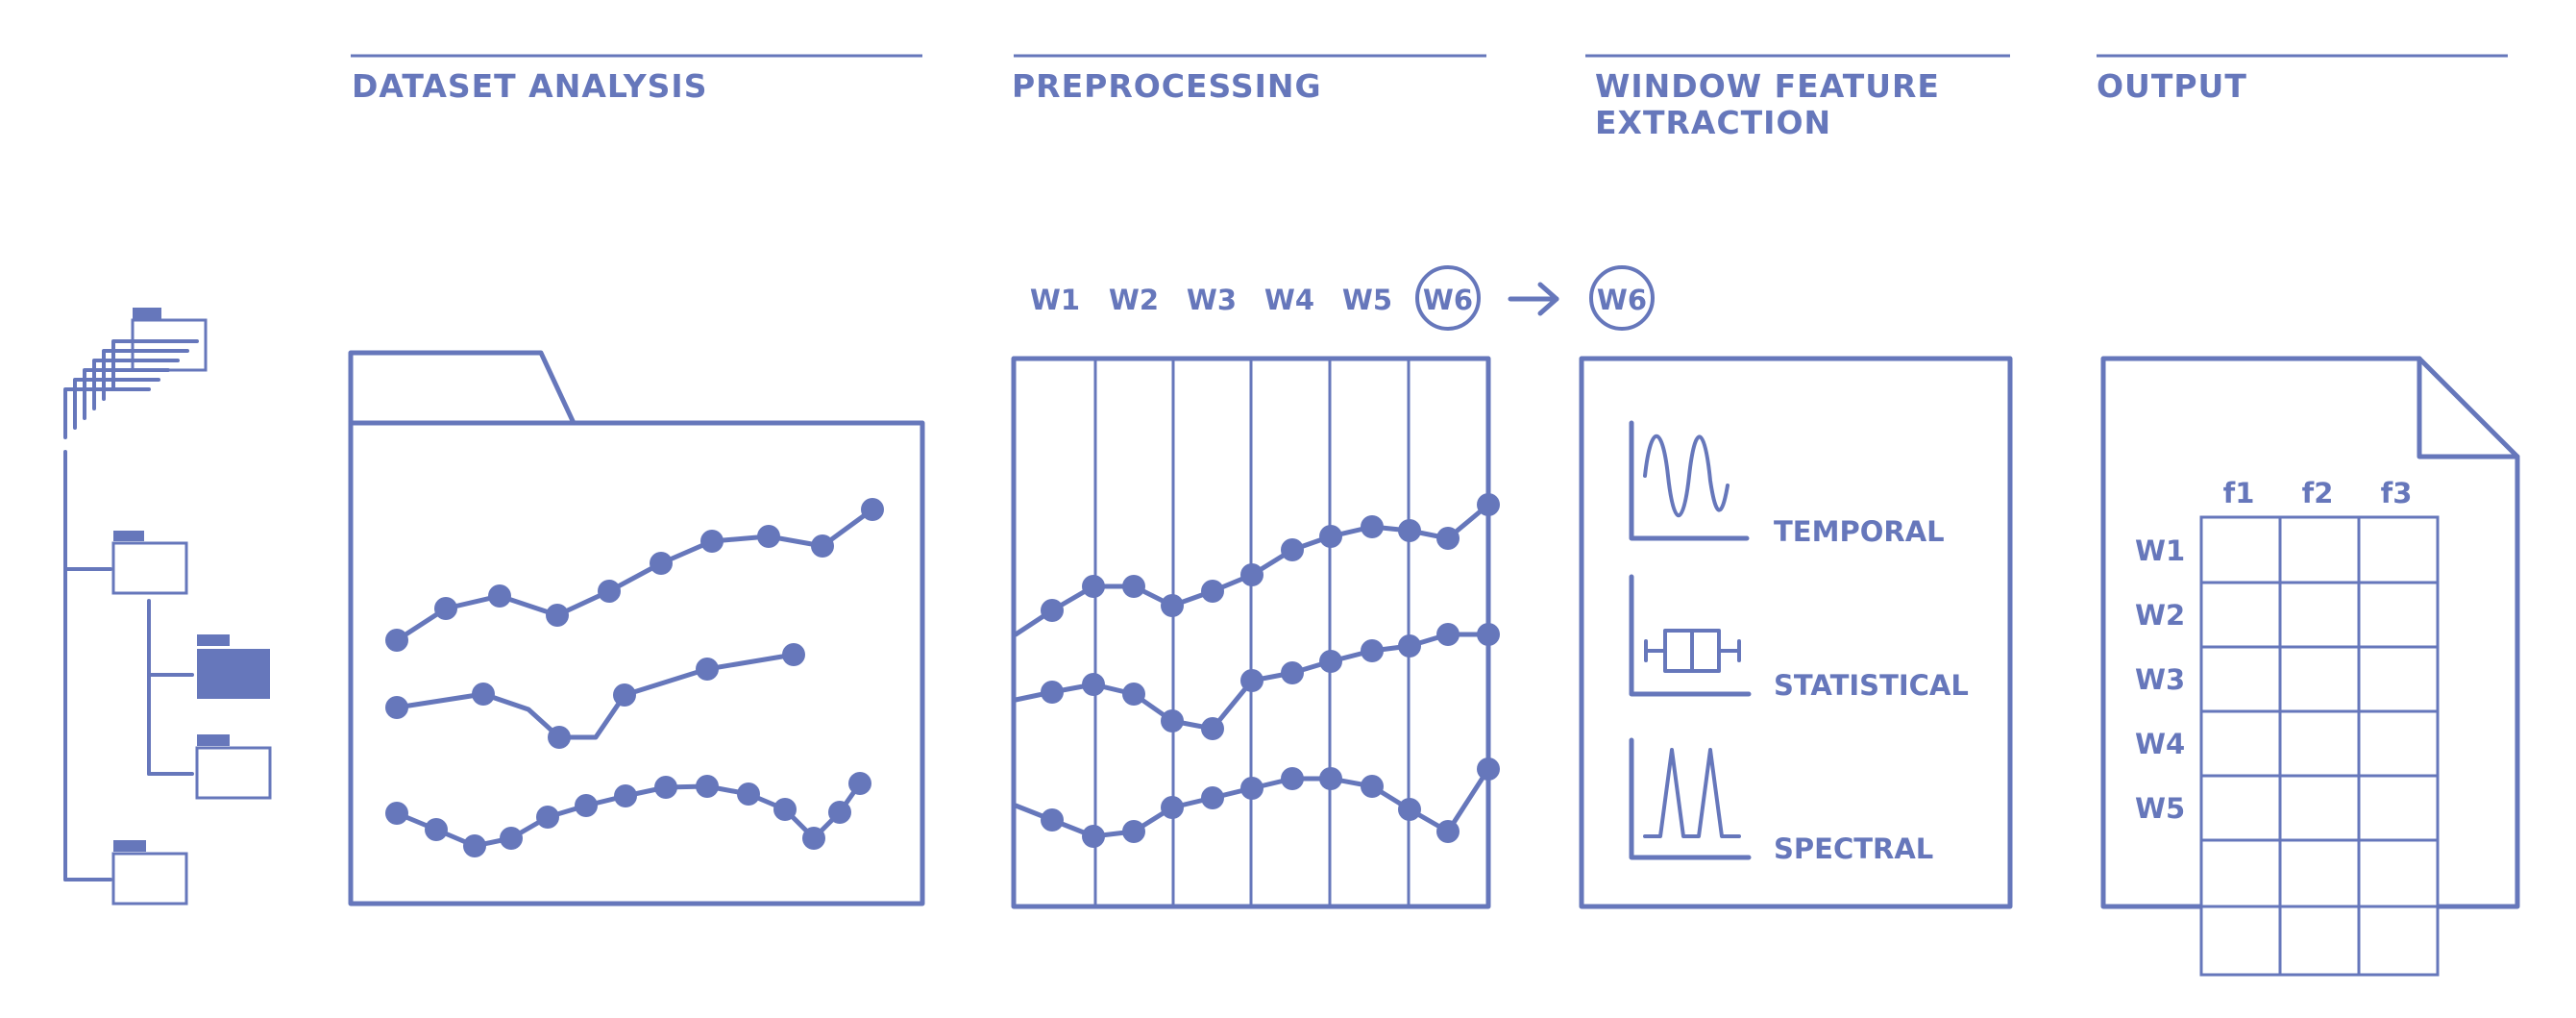 This screenshot has height=1018, width=2576. I want to click on selected-window-label: W6, so click(1622, 300).